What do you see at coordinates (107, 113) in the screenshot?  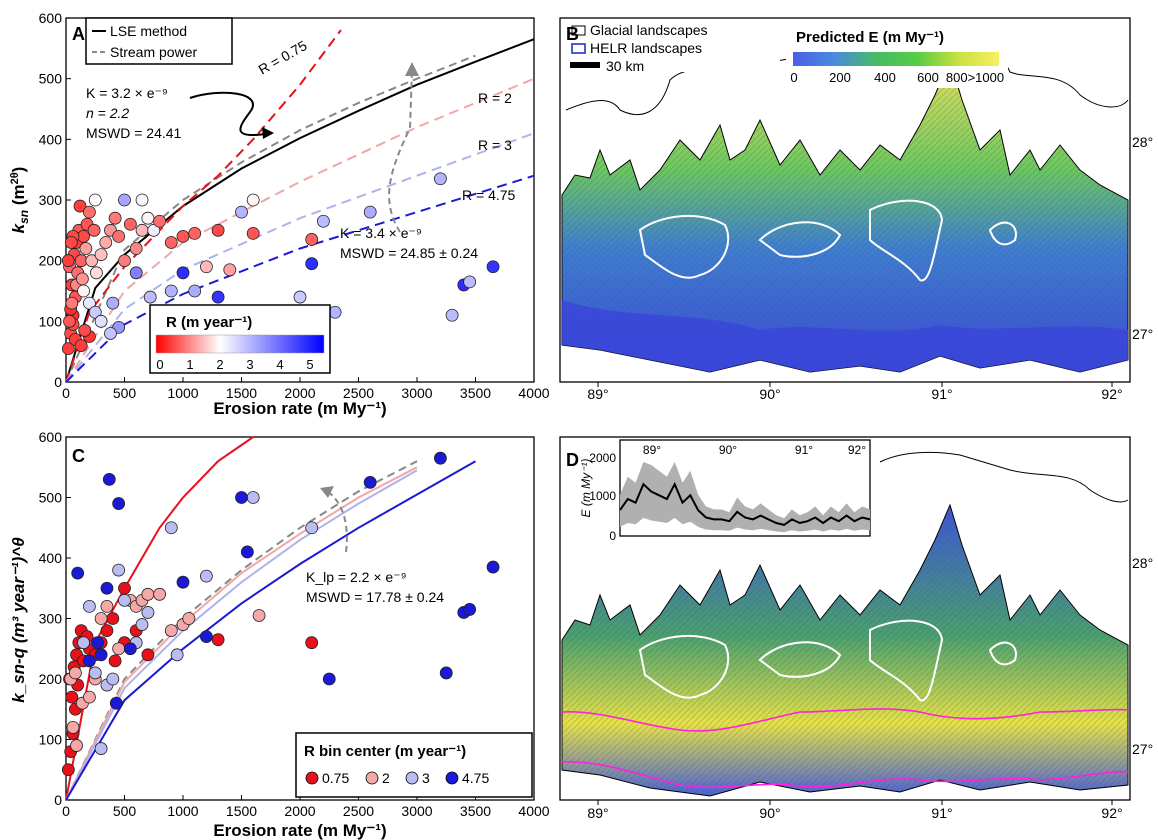 I see `ann1-line2: n = 2.2` at bounding box center [107, 113].